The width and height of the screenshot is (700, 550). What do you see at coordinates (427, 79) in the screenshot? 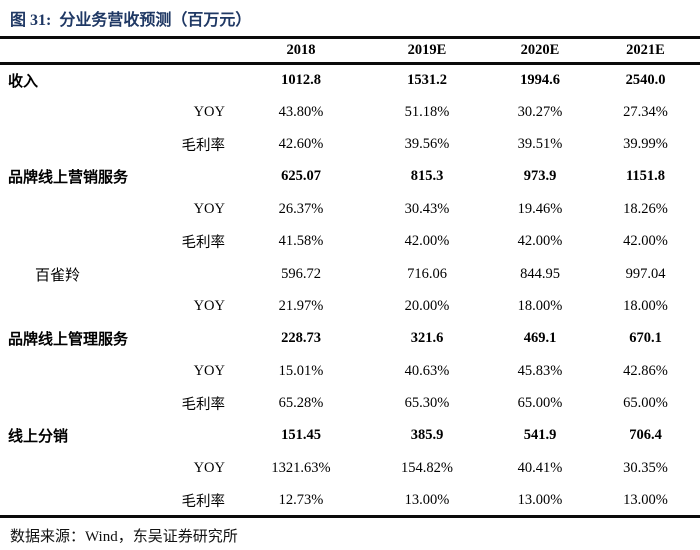
I see `cell: 1531.2` at bounding box center [427, 79].